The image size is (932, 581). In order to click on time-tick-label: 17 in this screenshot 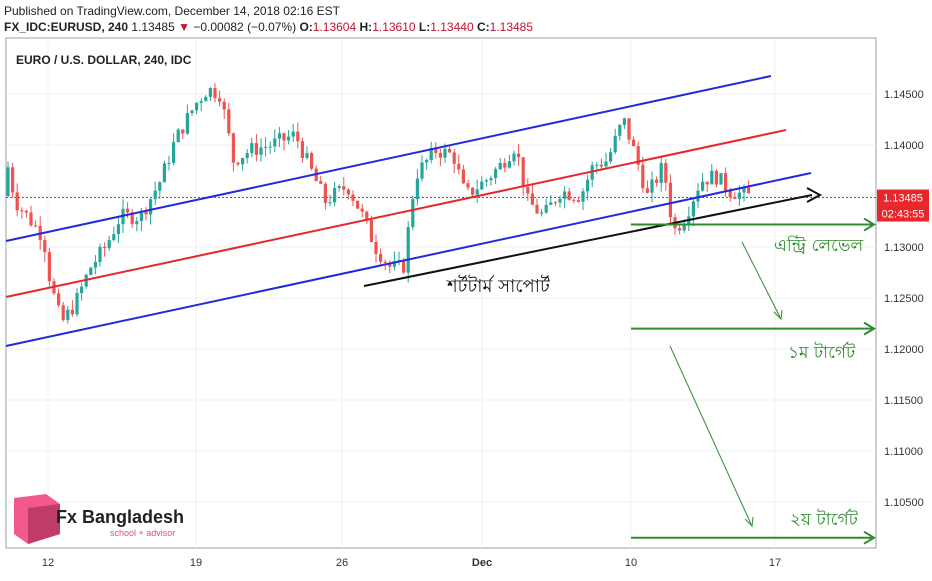, I will do `click(775, 563)`.